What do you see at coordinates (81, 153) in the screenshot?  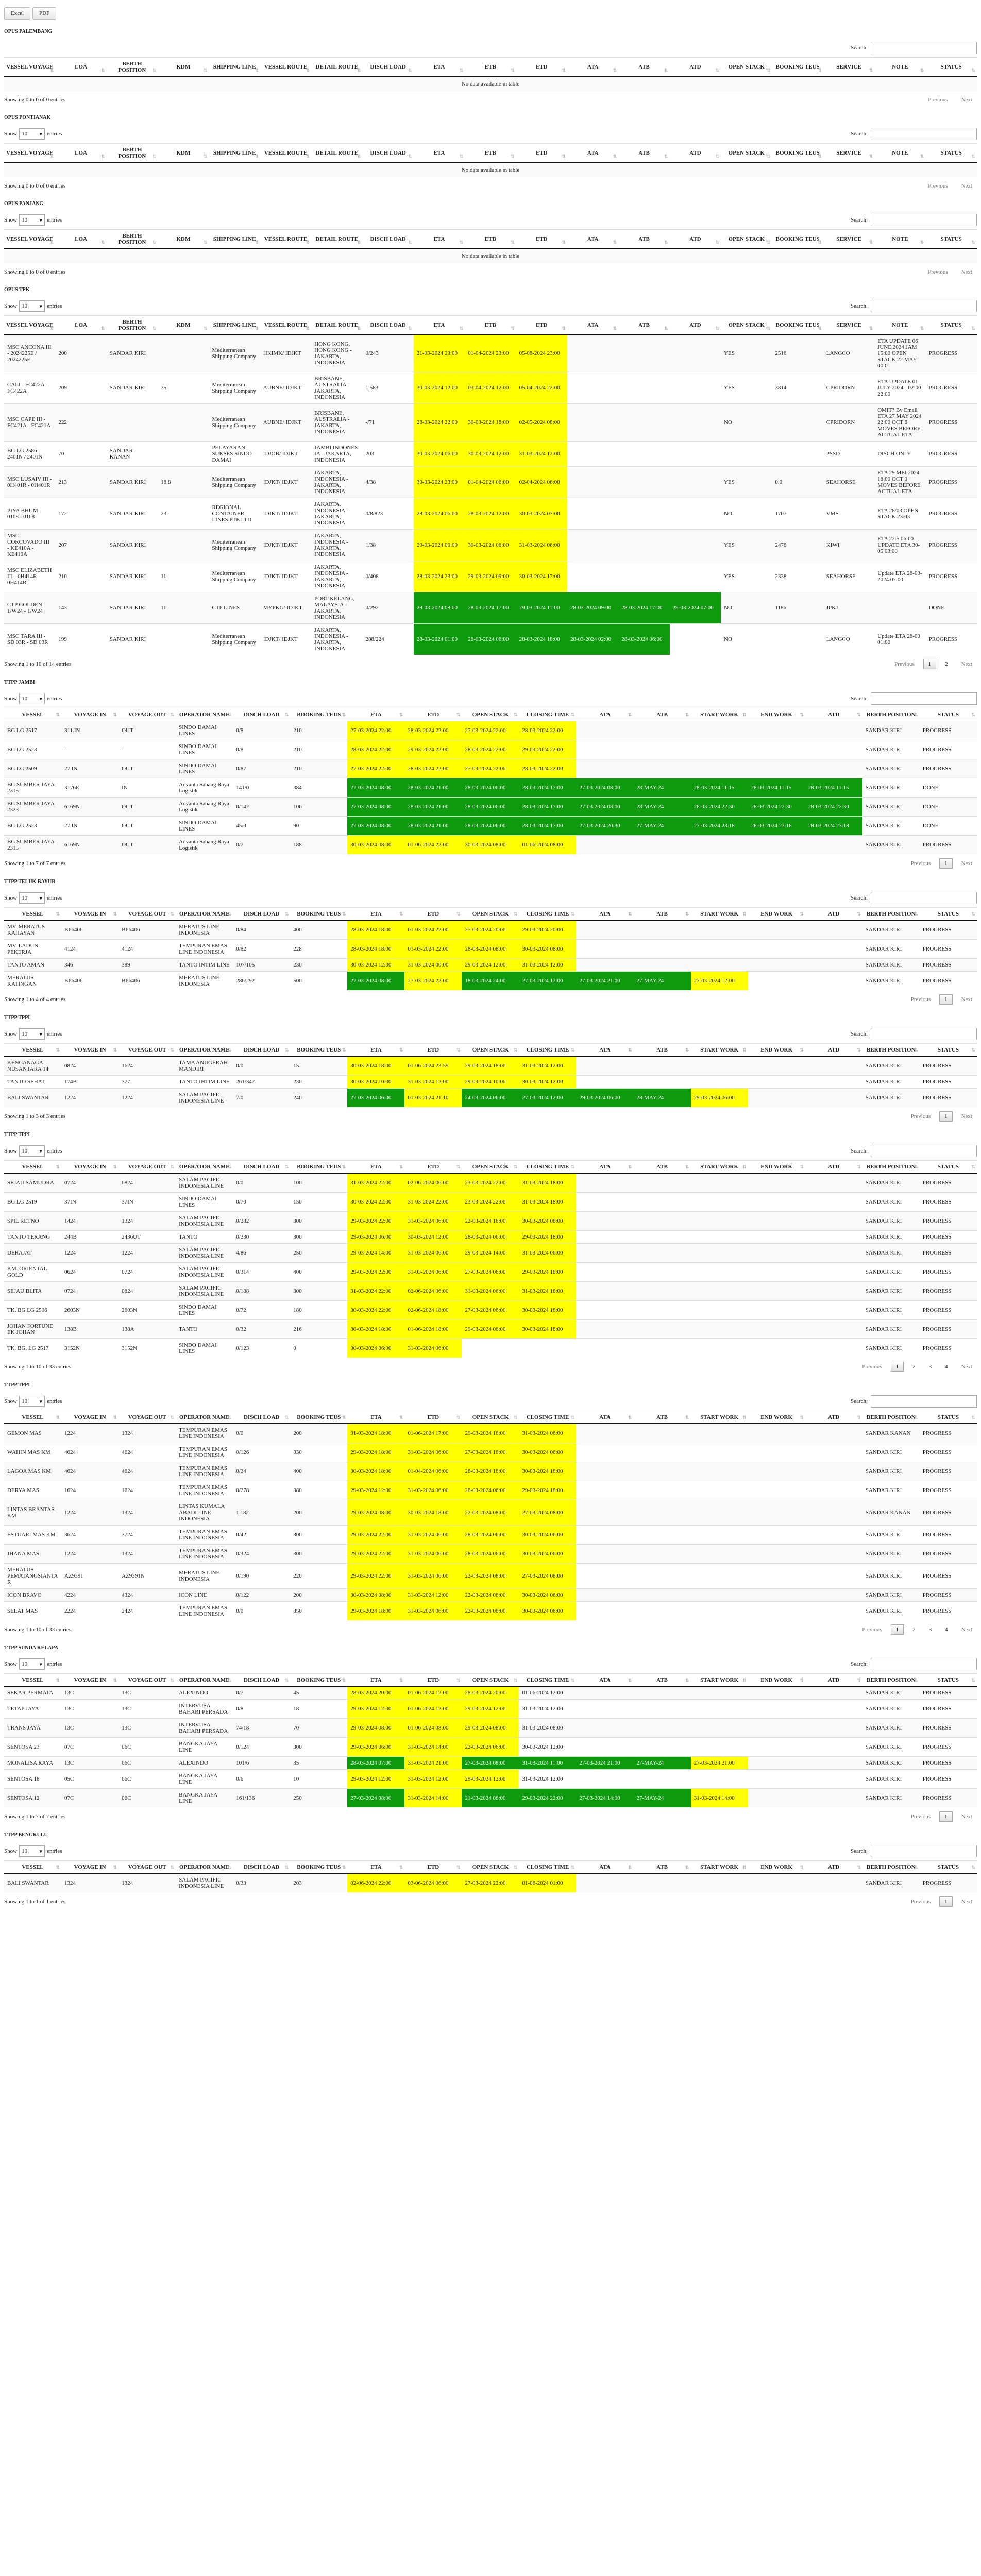 I see `column-header: LOA` at bounding box center [81, 153].